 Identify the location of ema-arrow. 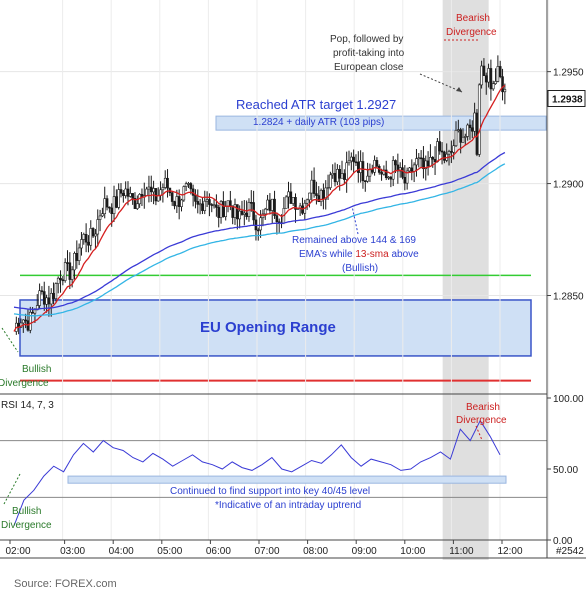
(355, 220).